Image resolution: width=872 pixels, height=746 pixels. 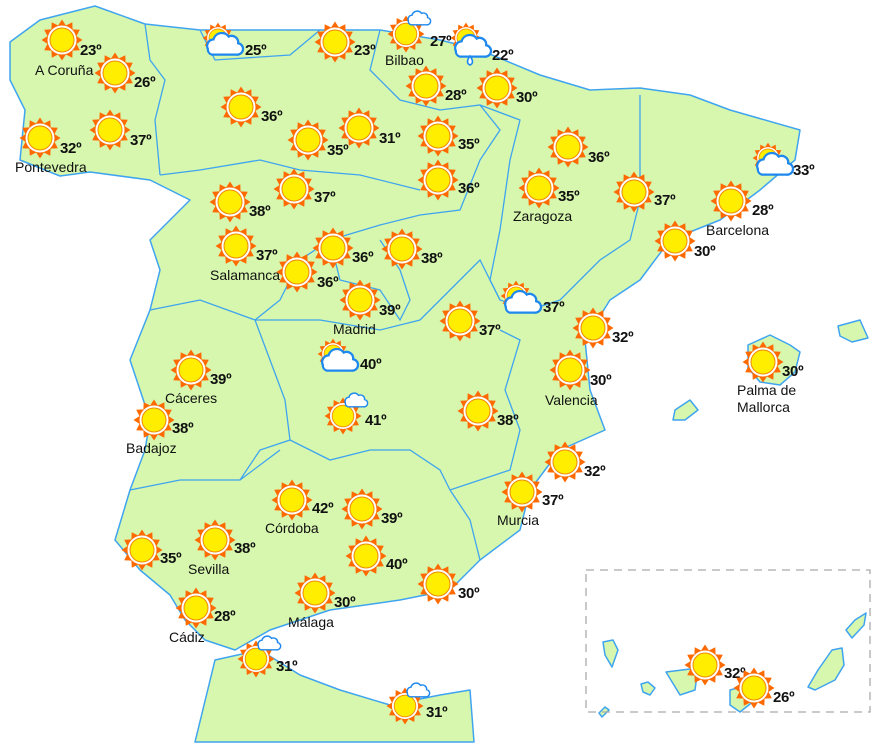 I want to click on island-ibiza, so click(x=685, y=410).